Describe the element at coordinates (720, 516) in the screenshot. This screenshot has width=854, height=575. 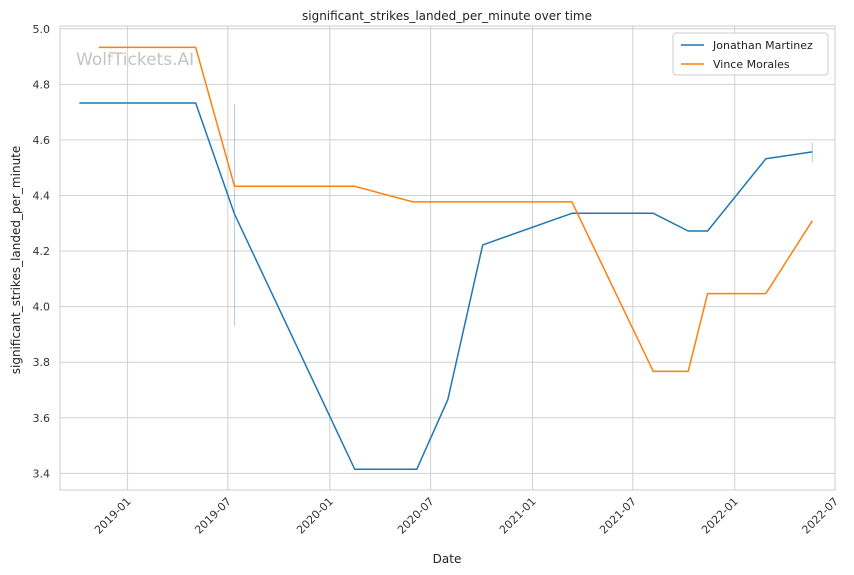
I see `x-tick-label: 2022-01` at that location.